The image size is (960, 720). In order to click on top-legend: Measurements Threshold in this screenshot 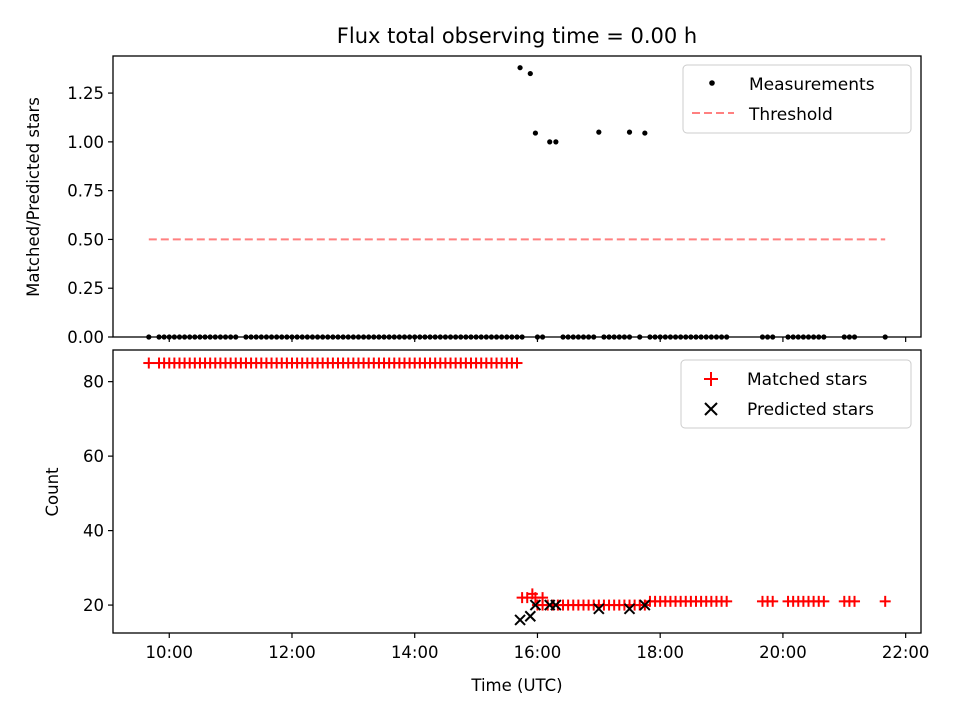, I will do `click(797, 99)`.